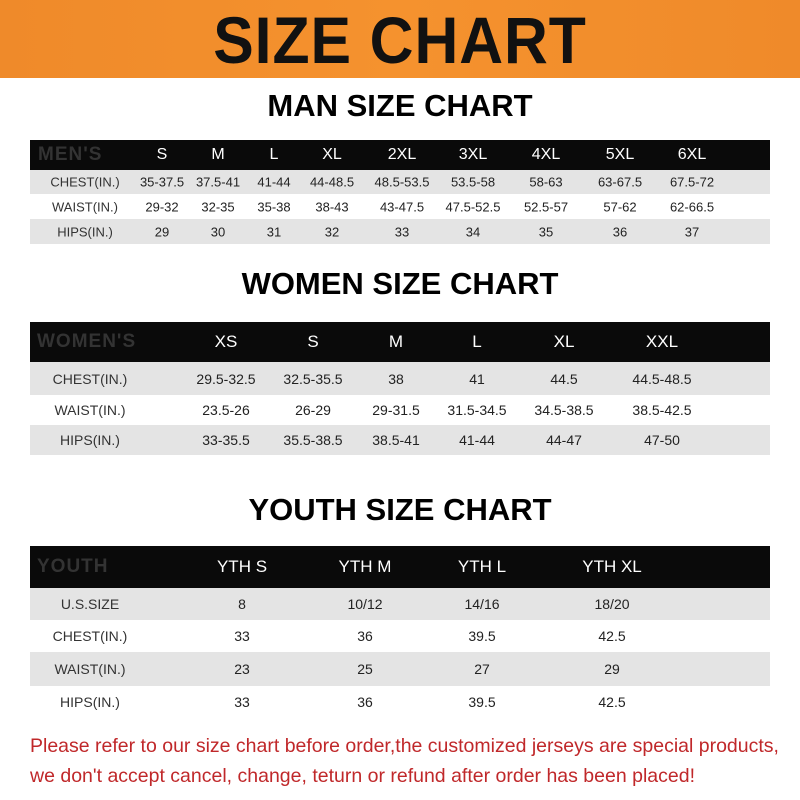 The width and height of the screenshot is (800, 800). Describe the element at coordinates (620, 154) in the screenshot. I see `size-header: 5XL` at that location.